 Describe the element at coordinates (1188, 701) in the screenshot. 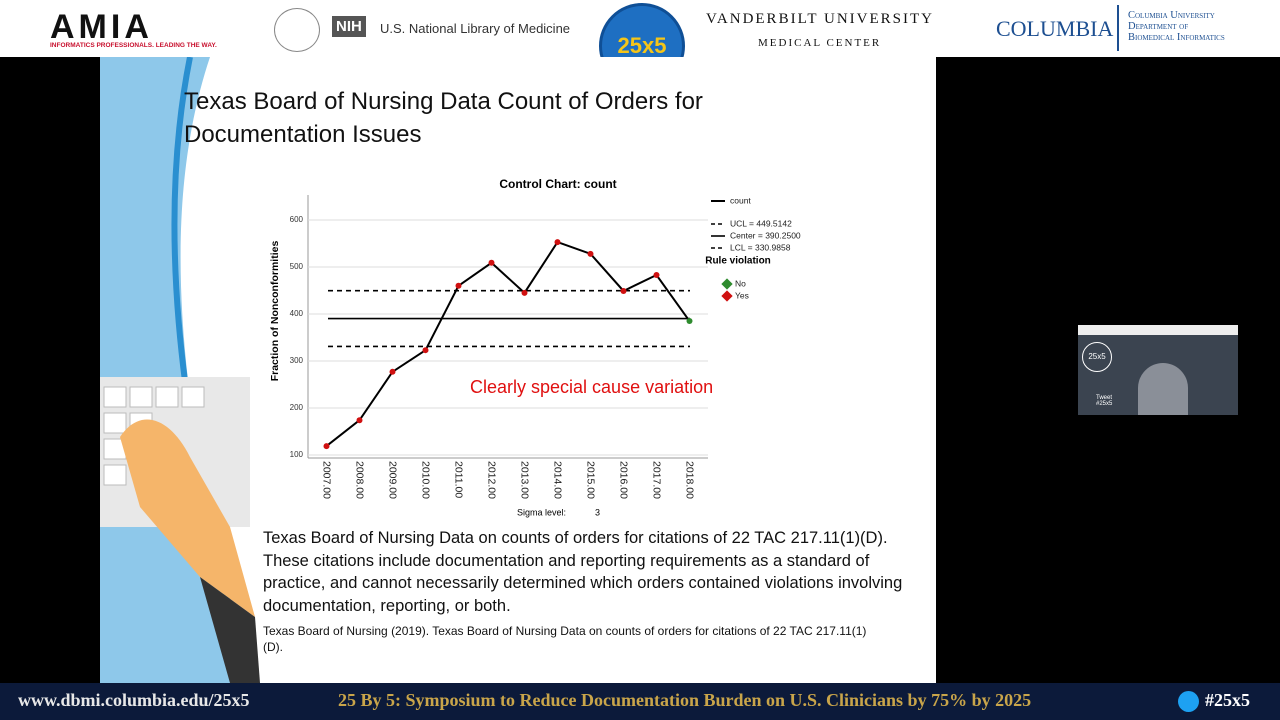

I see `twitter-icon` at that location.